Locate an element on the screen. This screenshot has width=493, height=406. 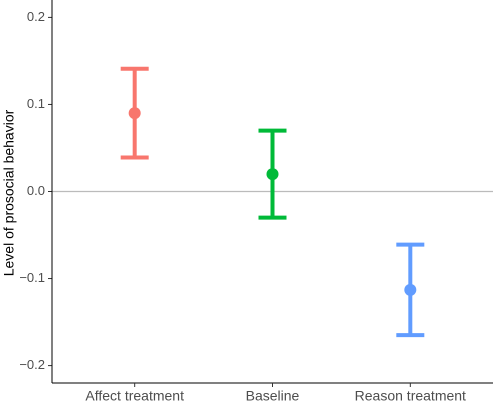
y-axis-label: Level of prosocial behavior is located at coordinates (9, 192).